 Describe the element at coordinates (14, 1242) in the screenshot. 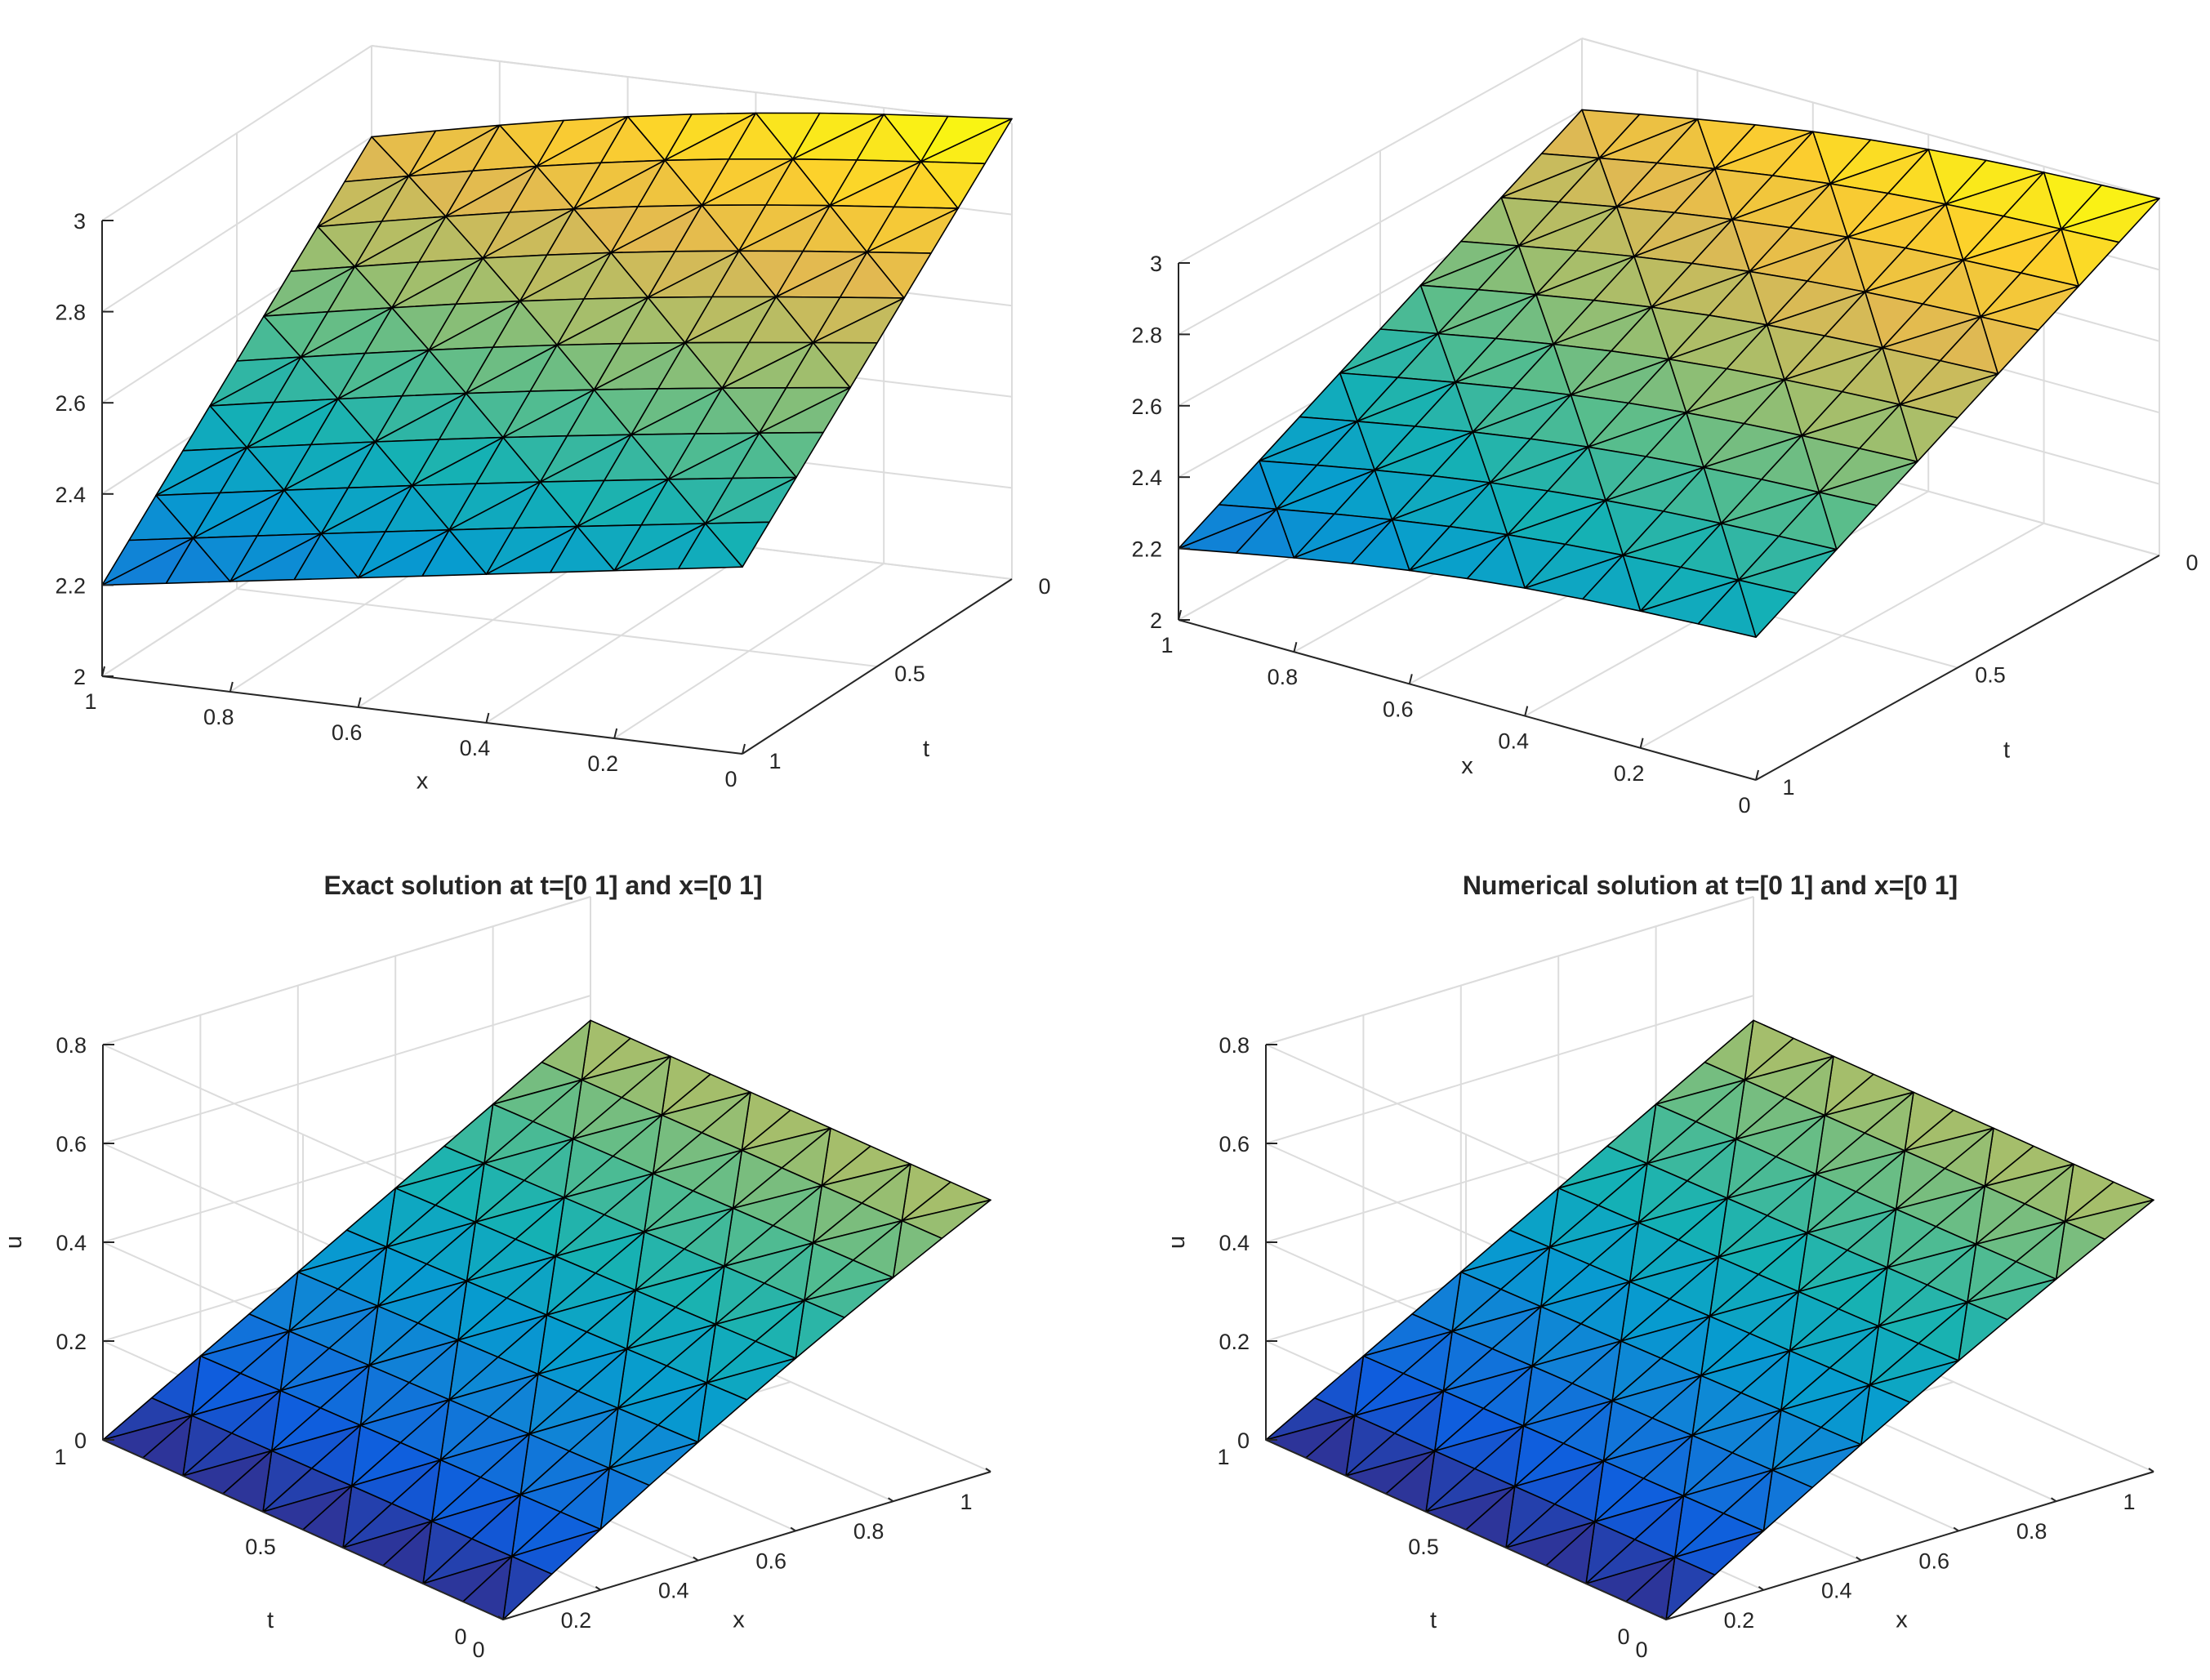

I see `z-axis-label: u` at that location.